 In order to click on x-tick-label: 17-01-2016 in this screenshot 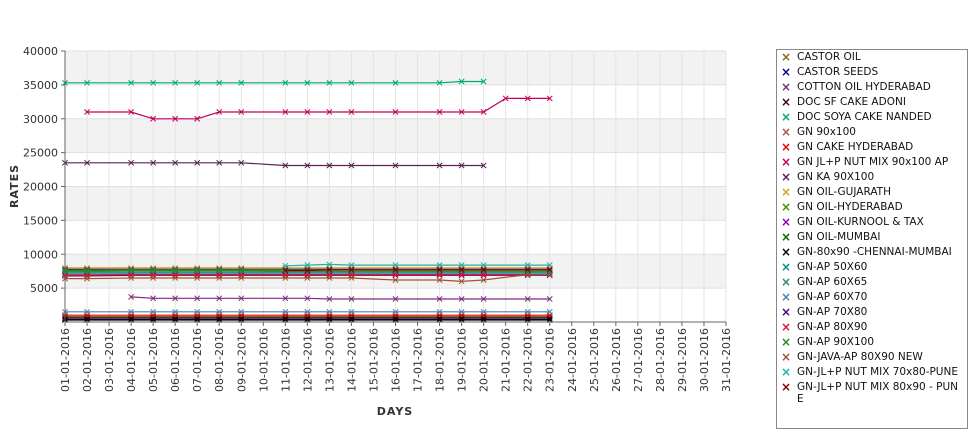, I will do `click(418, 360)`.